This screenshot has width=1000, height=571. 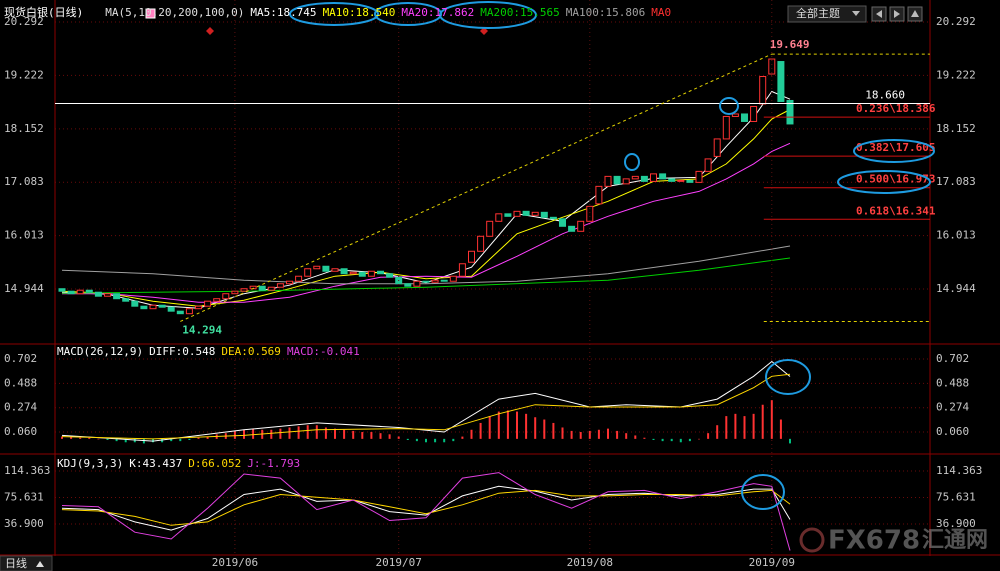 I want to click on dropdown, so click(x=827, y=14).